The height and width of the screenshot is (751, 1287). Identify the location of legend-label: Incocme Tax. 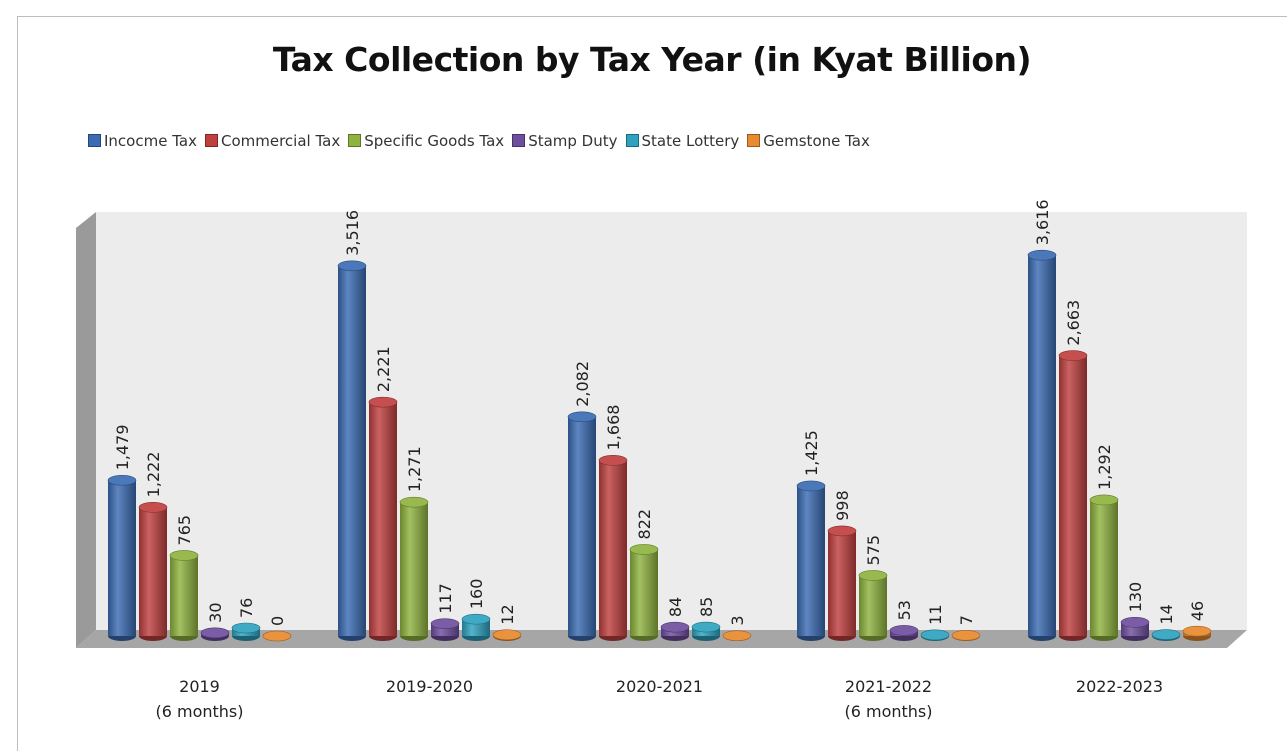
(150, 140).